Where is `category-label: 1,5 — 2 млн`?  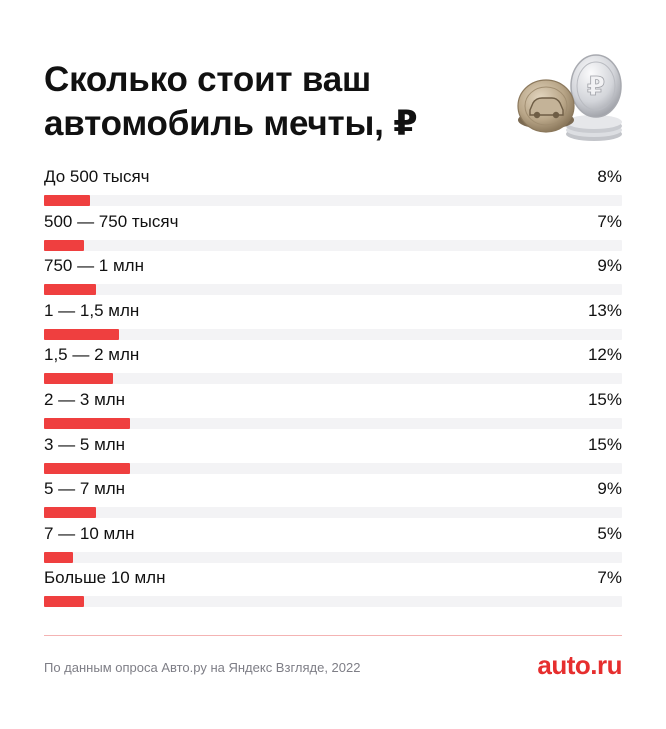 category-label: 1,5 — 2 млн is located at coordinates (92, 355).